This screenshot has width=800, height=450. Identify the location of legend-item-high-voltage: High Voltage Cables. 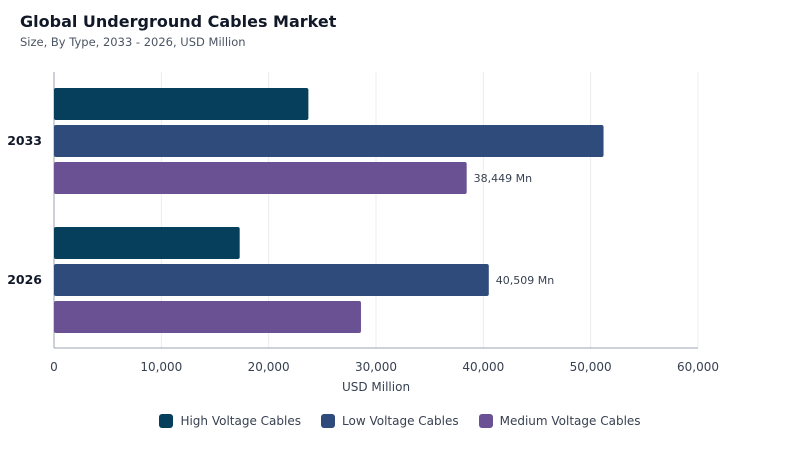
(230, 421).